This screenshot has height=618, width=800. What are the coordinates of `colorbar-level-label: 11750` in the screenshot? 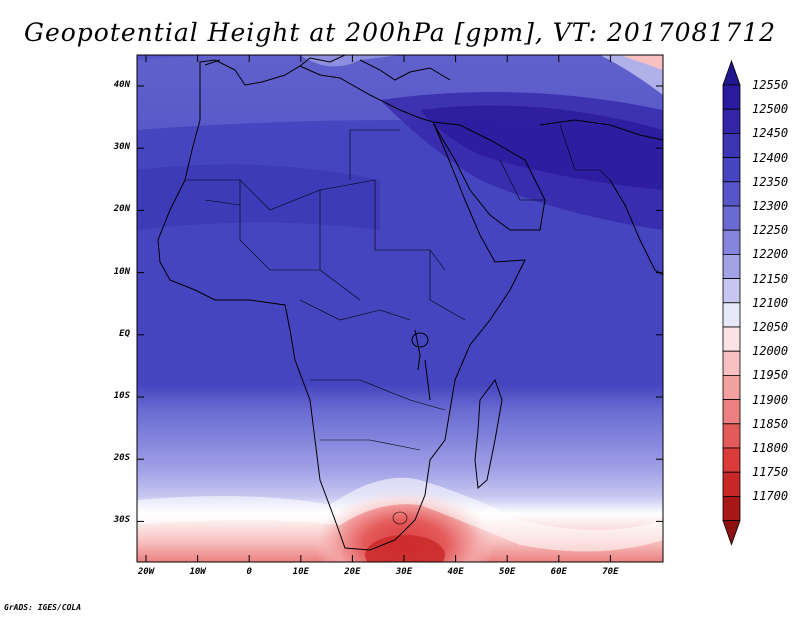 It's located at (770, 472).